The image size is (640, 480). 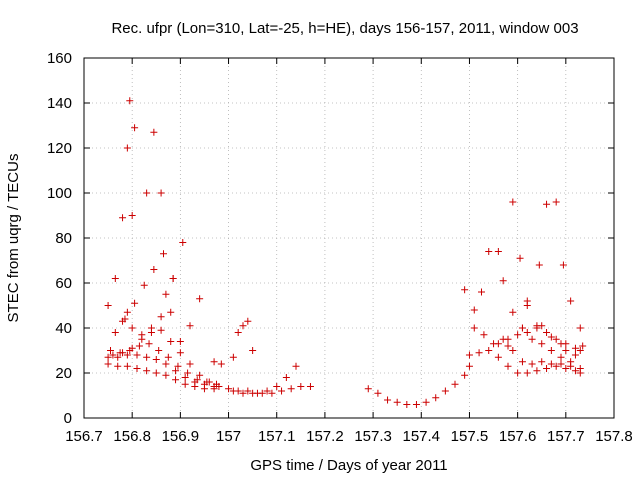 What do you see at coordinates (566, 436) in the screenshot?
I see `x-tick-label: 157.7` at bounding box center [566, 436].